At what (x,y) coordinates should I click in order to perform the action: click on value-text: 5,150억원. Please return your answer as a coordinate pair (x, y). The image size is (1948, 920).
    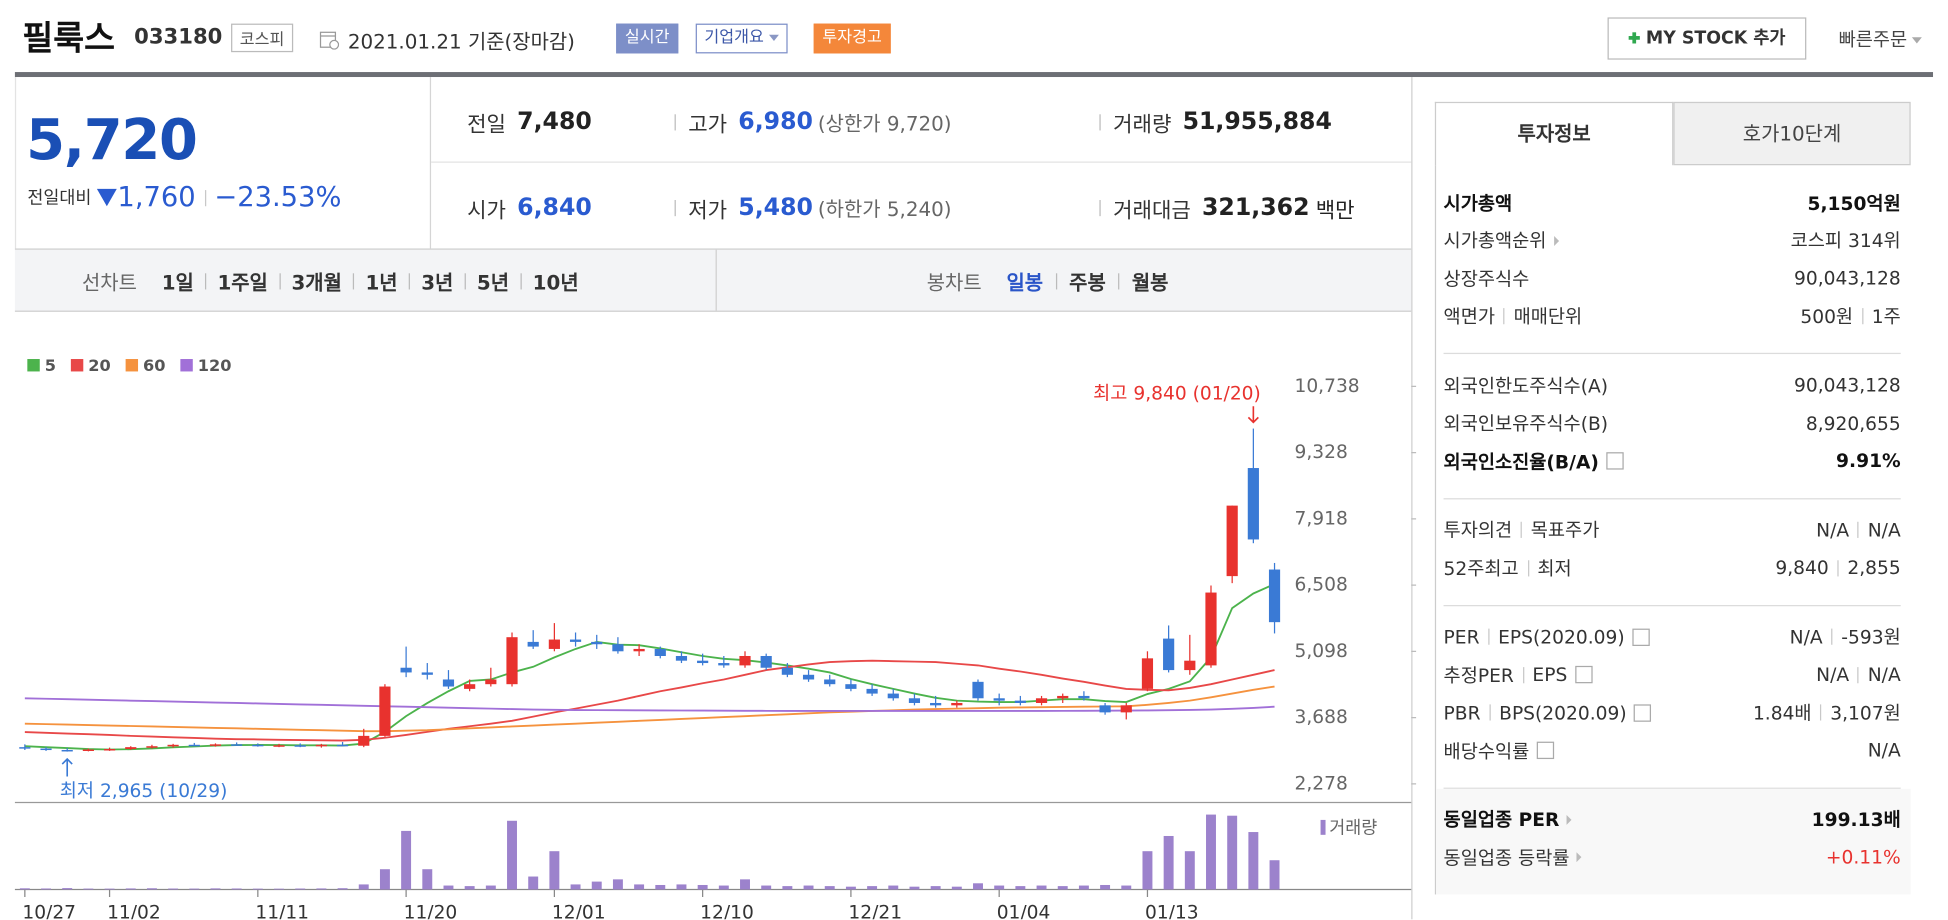
    Looking at the image, I should click on (1854, 203).